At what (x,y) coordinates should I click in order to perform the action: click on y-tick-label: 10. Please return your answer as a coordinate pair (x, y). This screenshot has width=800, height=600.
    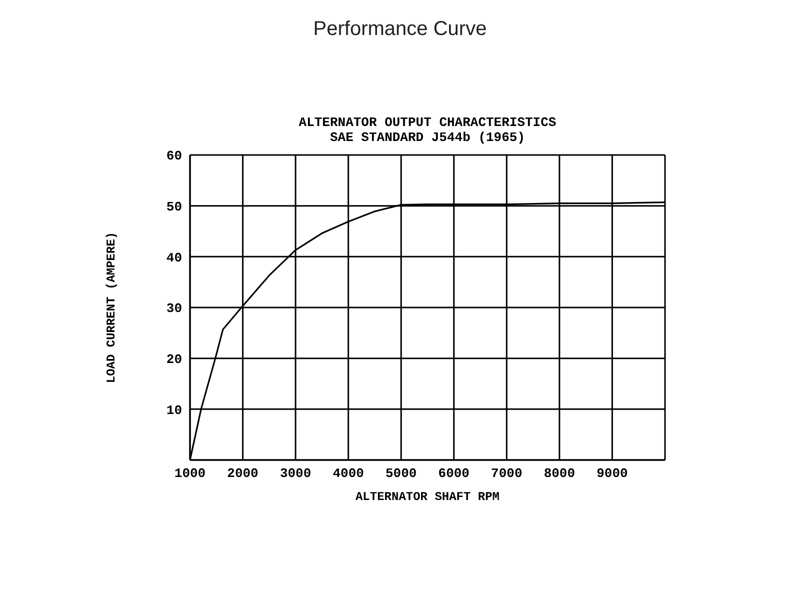
    Looking at the image, I should click on (174, 410).